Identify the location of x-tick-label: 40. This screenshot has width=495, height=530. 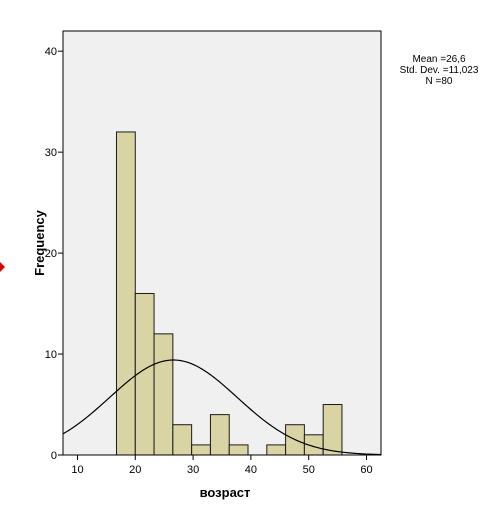
(251, 470).